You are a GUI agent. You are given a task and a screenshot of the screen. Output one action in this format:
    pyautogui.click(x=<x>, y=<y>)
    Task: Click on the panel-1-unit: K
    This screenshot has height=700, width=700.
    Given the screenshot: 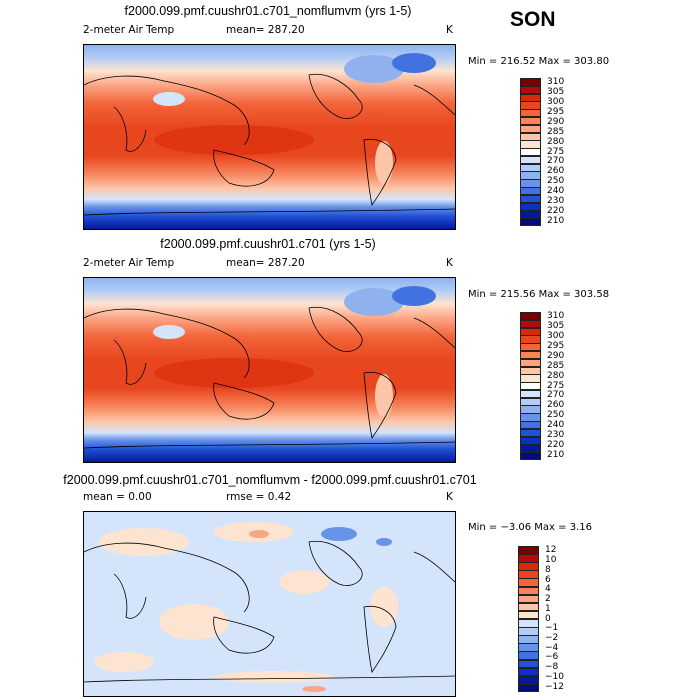 What is the action you would take?
    pyautogui.click(x=449, y=30)
    